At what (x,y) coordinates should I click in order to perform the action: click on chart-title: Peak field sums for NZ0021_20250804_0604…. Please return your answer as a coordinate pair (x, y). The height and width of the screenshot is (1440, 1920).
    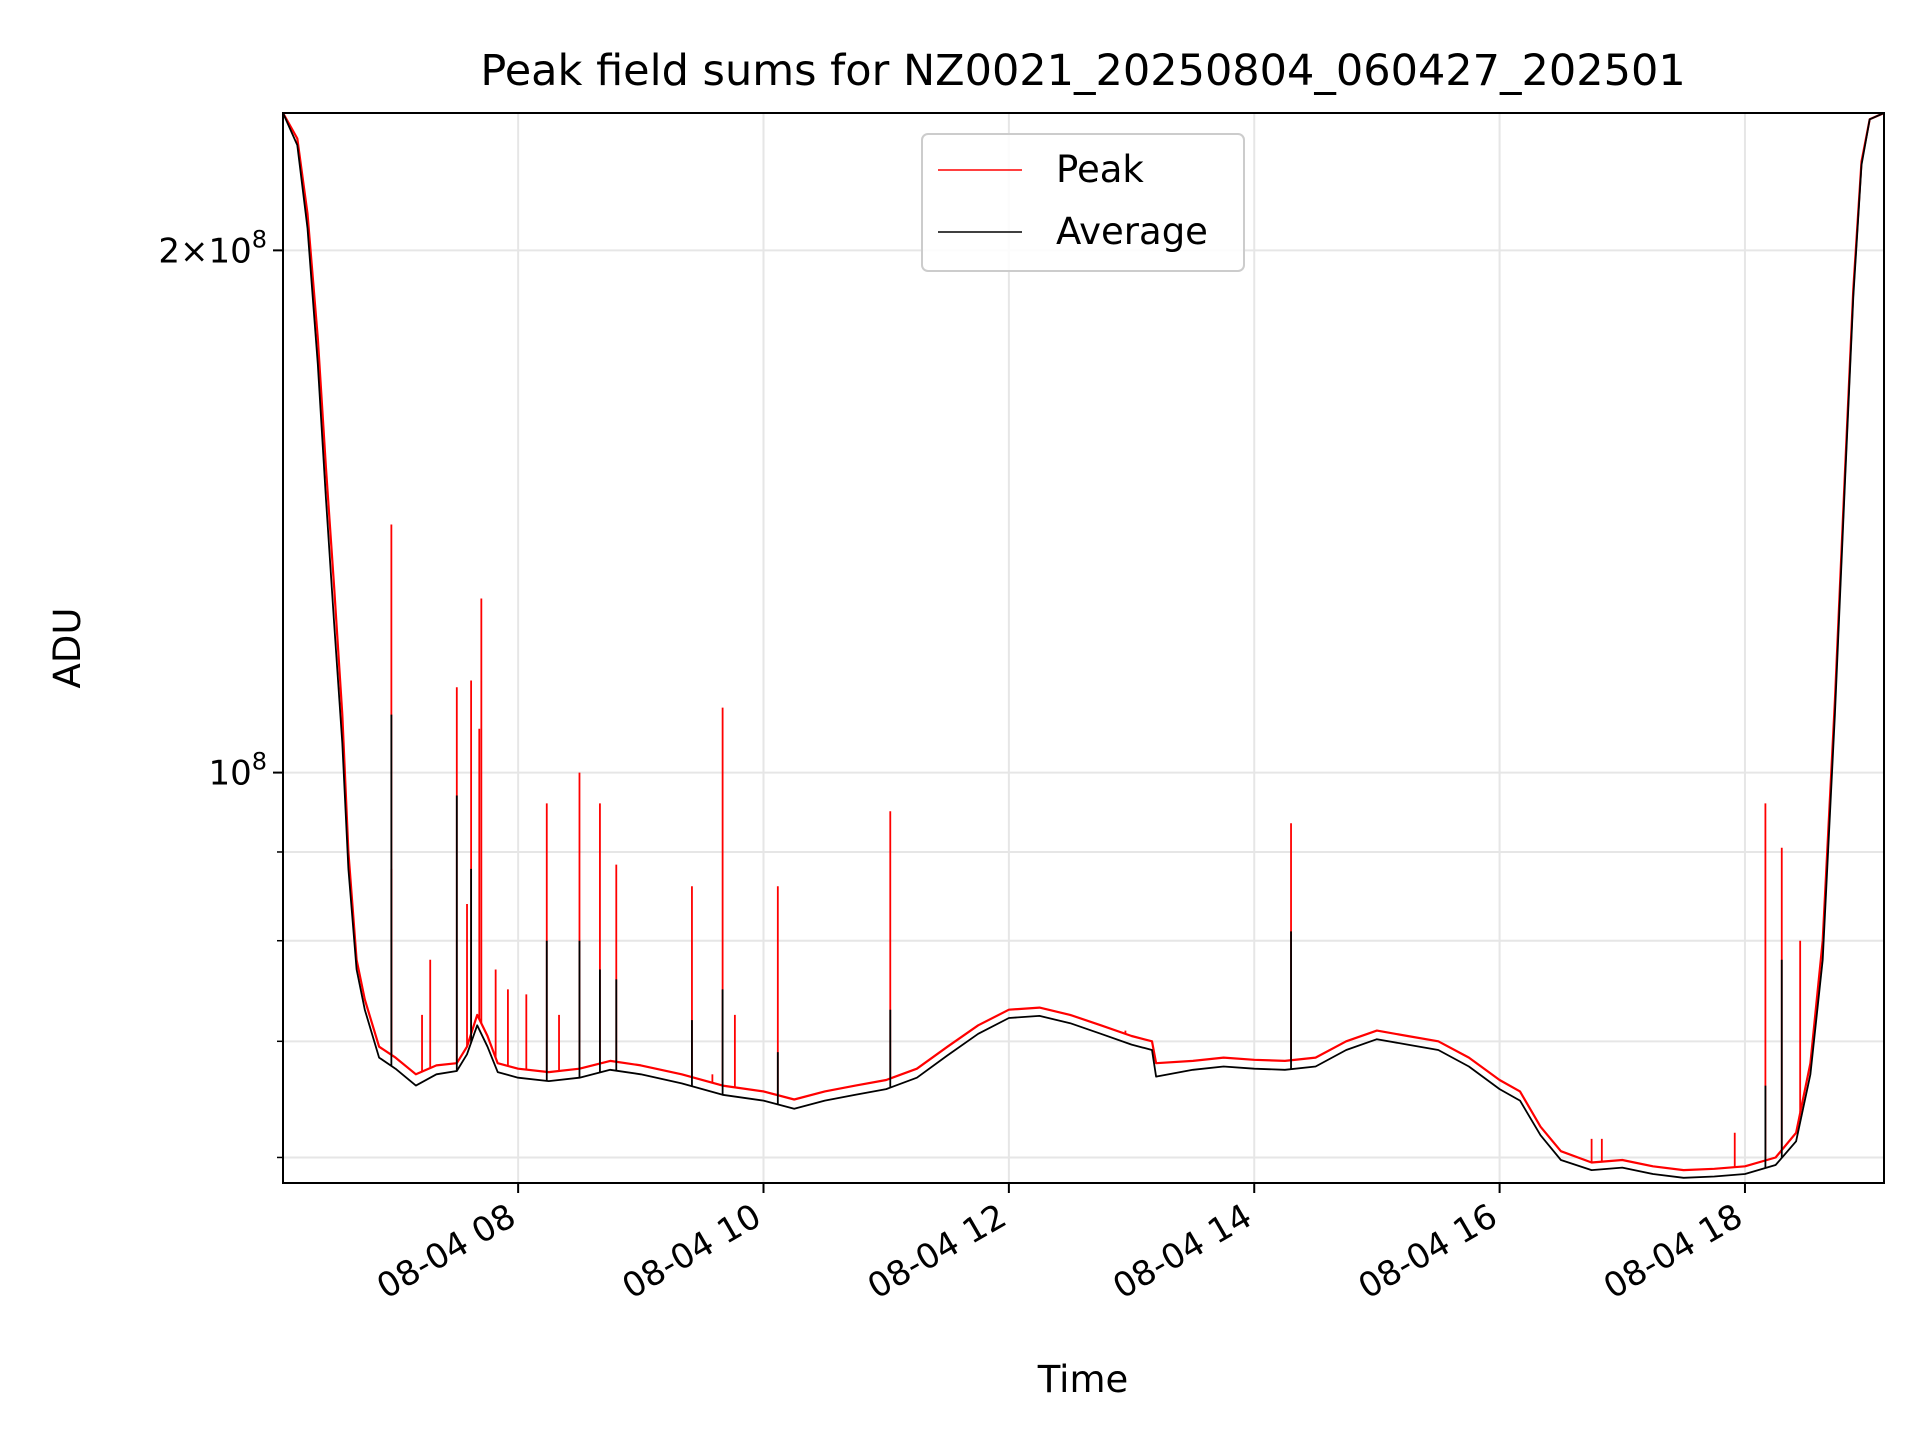
    Looking at the image, I should click on (1082, 71).